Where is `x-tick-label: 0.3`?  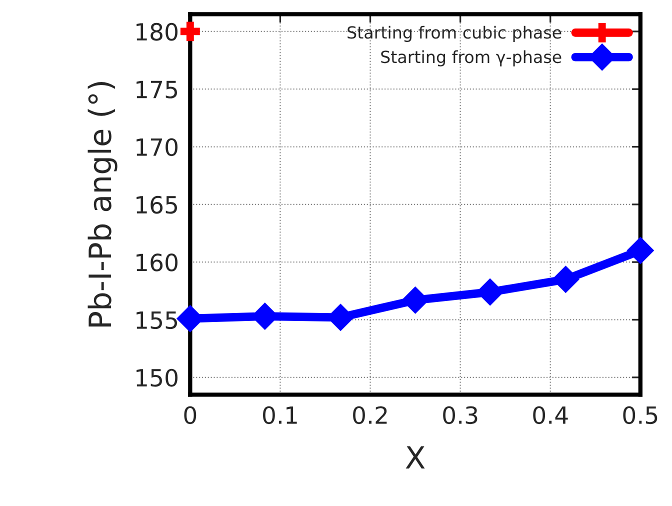
x-tick-label: 0.3 is located at coordinates (460, 415).